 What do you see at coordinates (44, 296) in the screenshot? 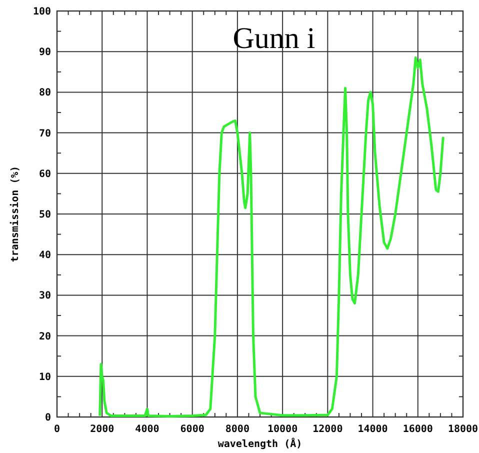
I see `y-tick-label: 30` at bounding box center [44, 296].